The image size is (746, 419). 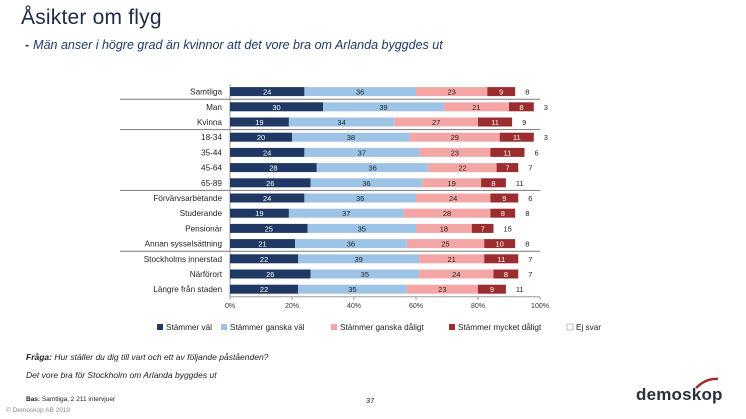 I want to click on legend-label: Stämmer ganska dåligt, so click(x=382, y=327).